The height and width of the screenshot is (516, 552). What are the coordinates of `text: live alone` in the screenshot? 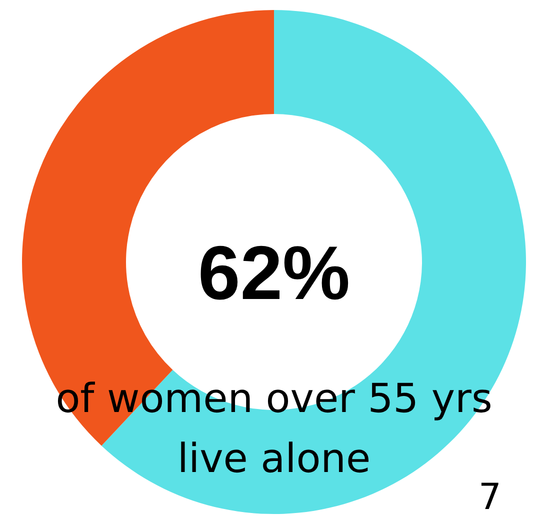 It's located at (274, 459).